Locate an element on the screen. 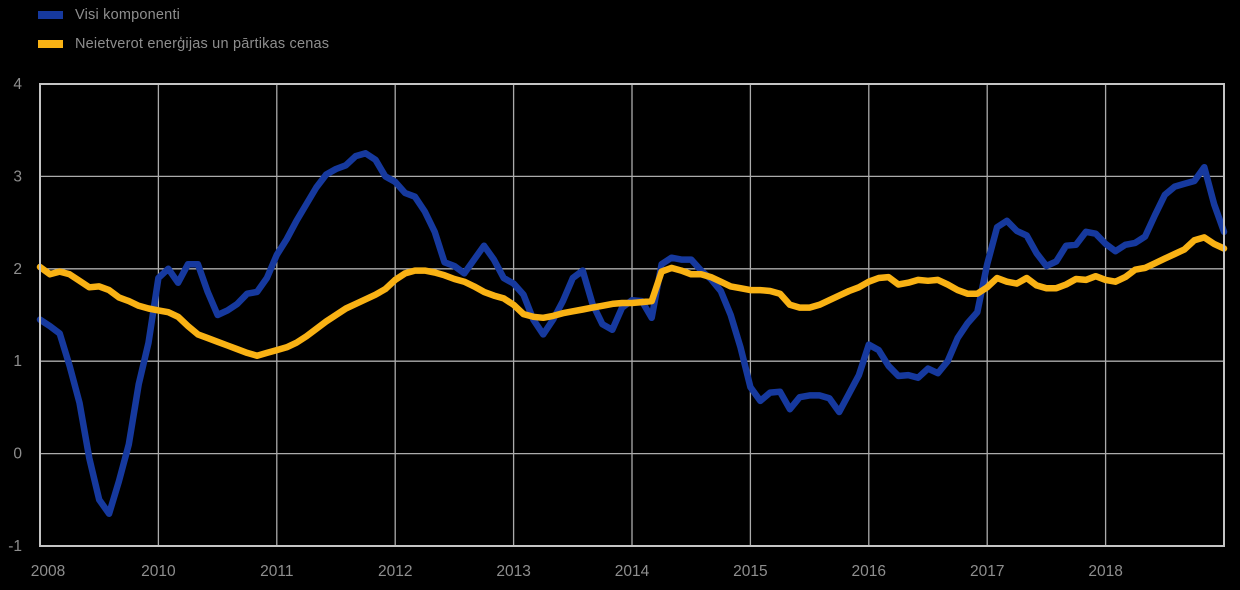 The image size is (1240, 590). y-axis-tick-label: 1 is located at coordinates (17, 361).